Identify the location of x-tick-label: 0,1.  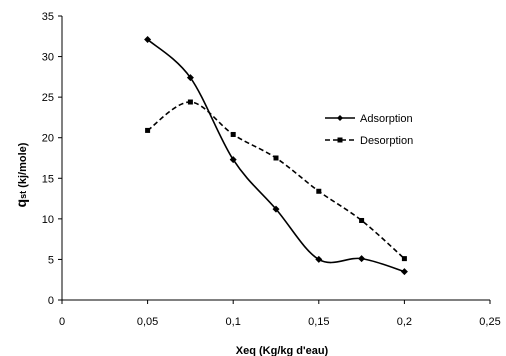
(233, 322).